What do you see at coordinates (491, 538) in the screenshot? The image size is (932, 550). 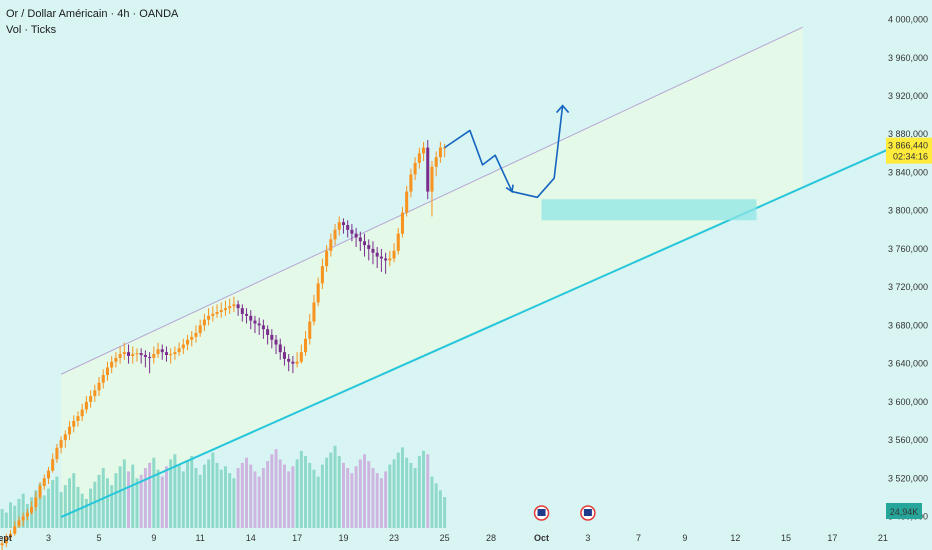 I see `x-tick-label: 28` at bounding box center [491, 538].